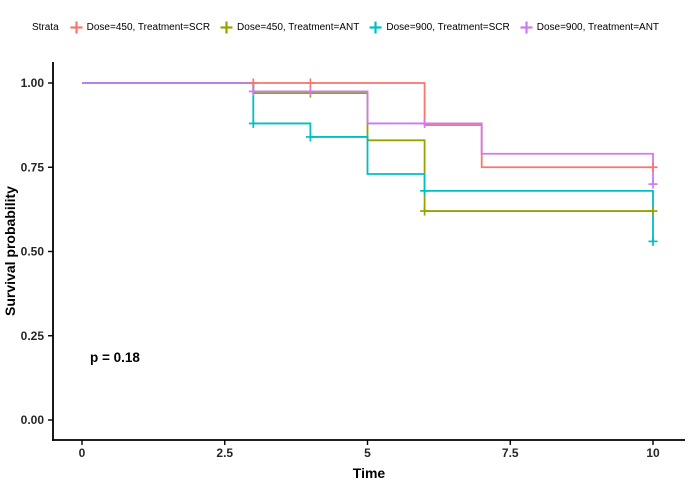  I want to click on y-tick-label: 0.00, so click(33, 420).